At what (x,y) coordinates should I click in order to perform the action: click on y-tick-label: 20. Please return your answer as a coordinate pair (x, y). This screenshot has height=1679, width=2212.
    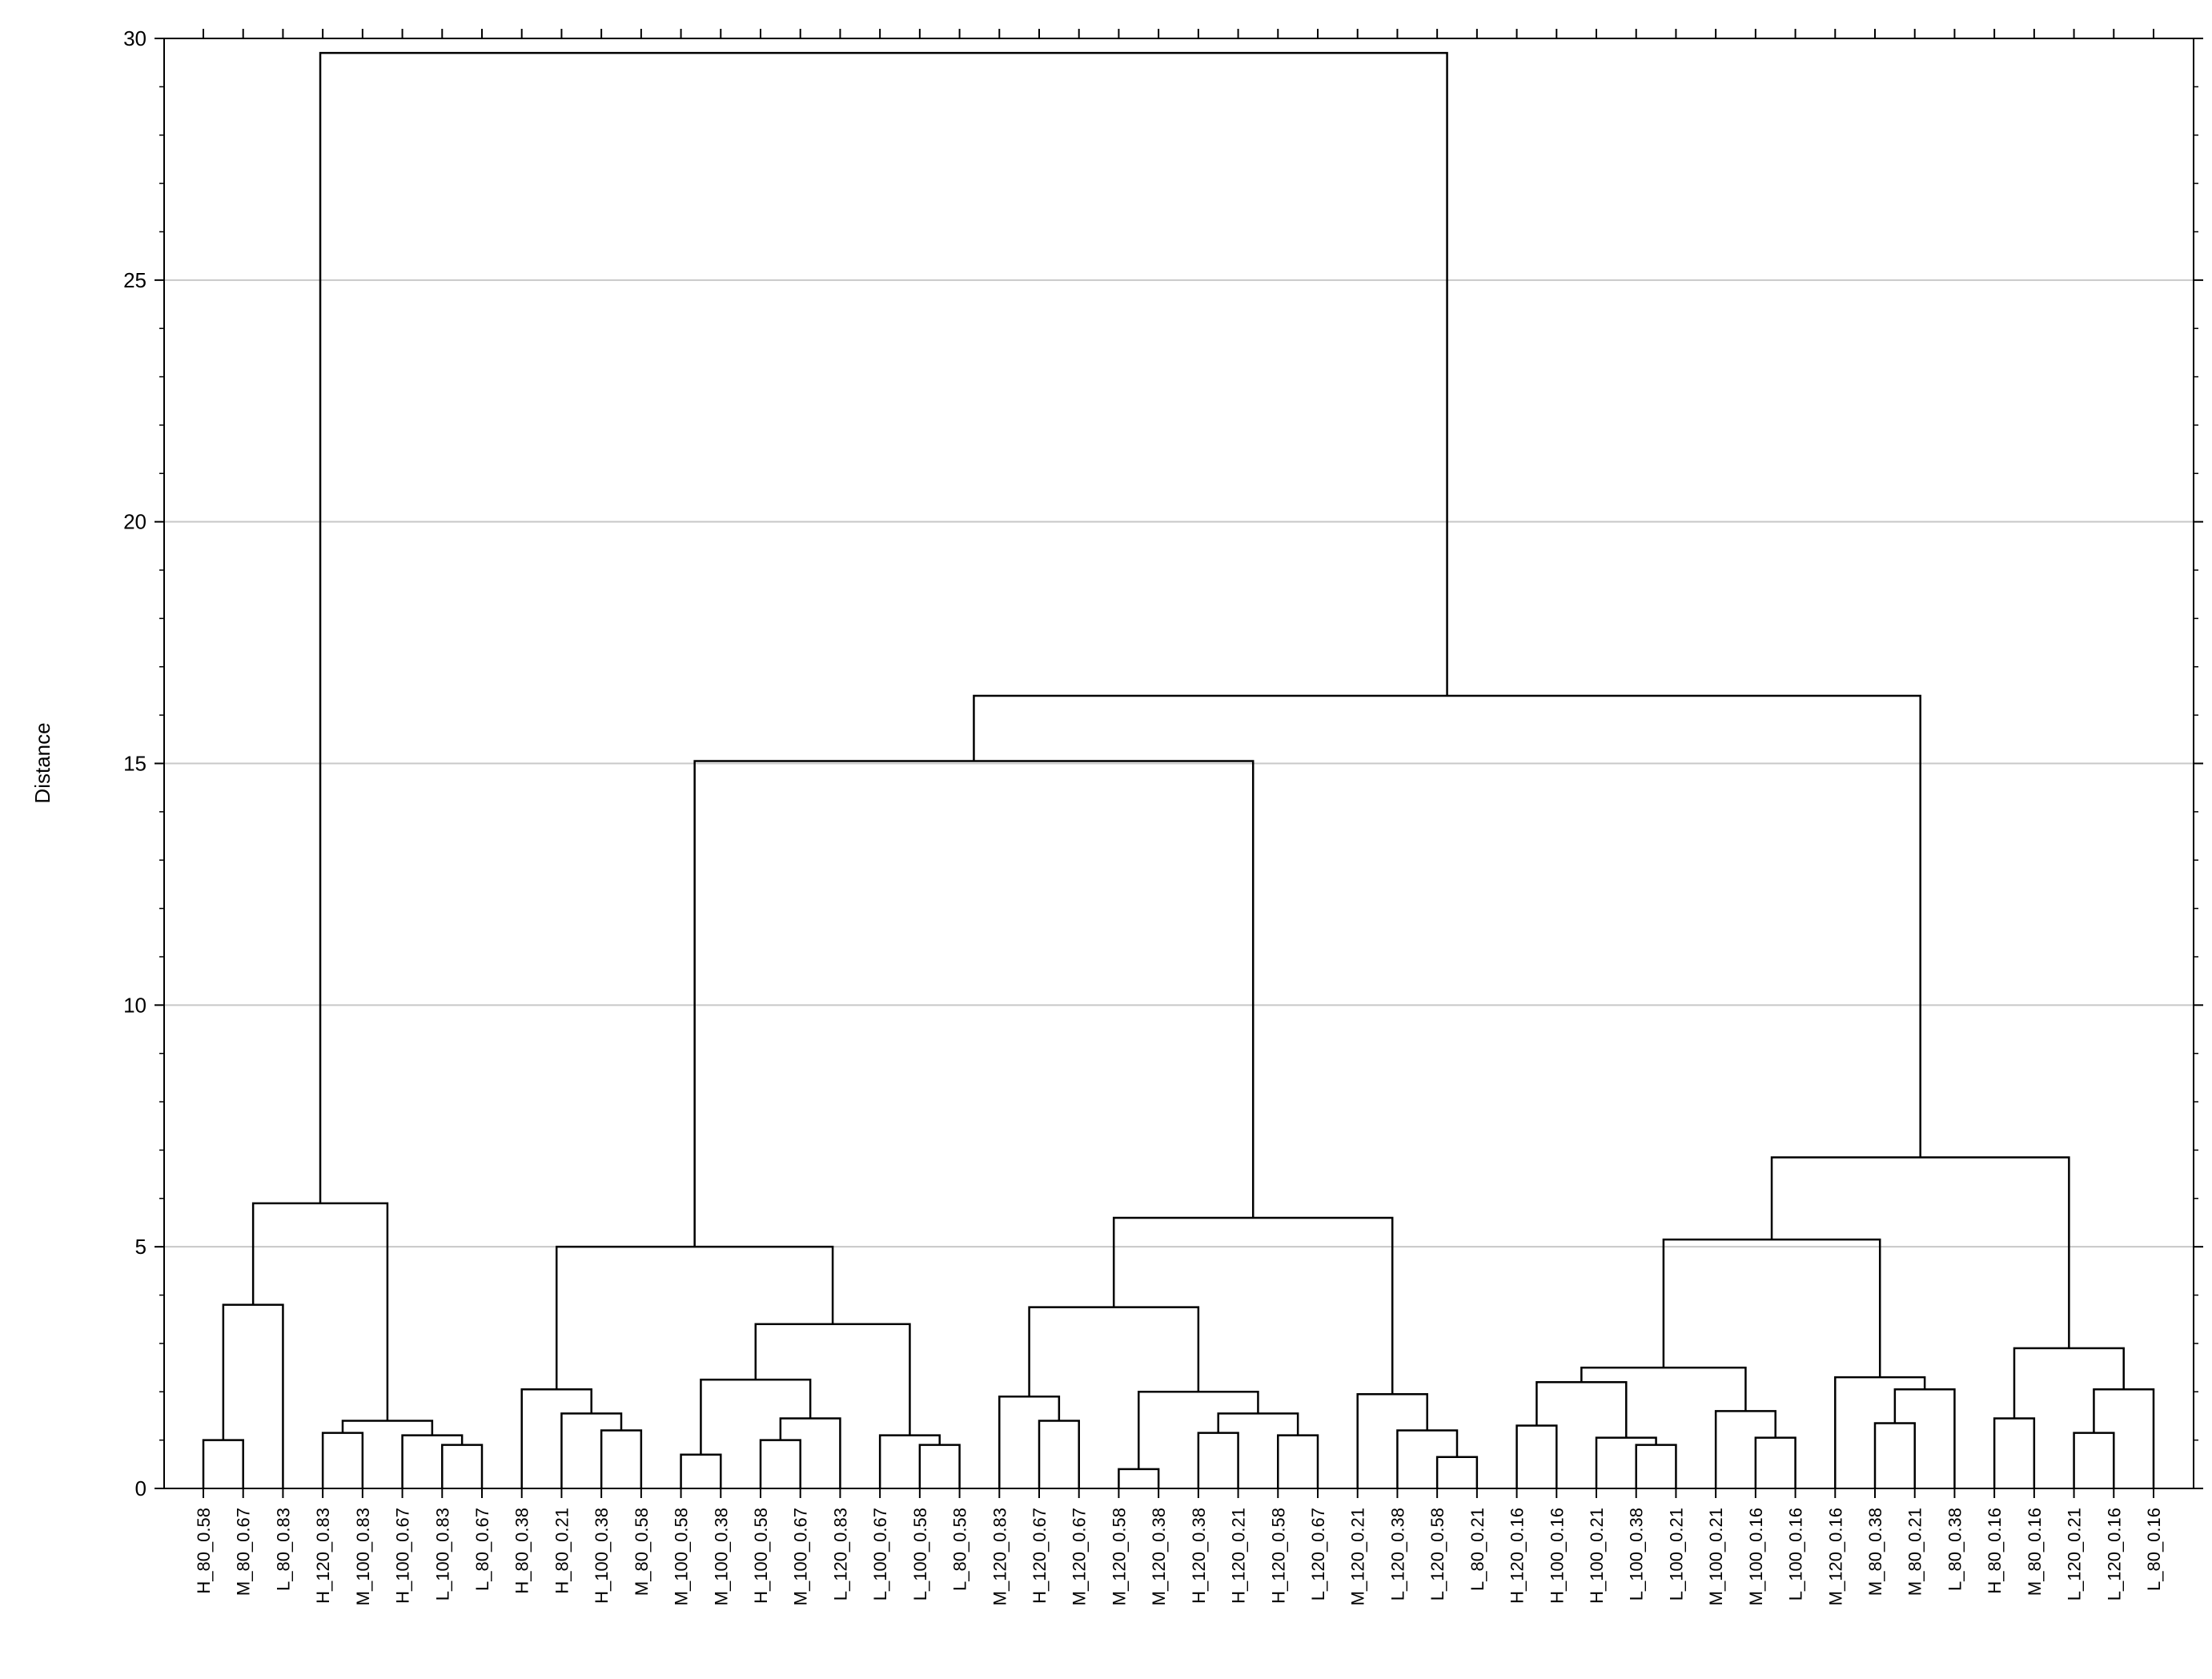
    Looking at the image, I should click on (135, 522).